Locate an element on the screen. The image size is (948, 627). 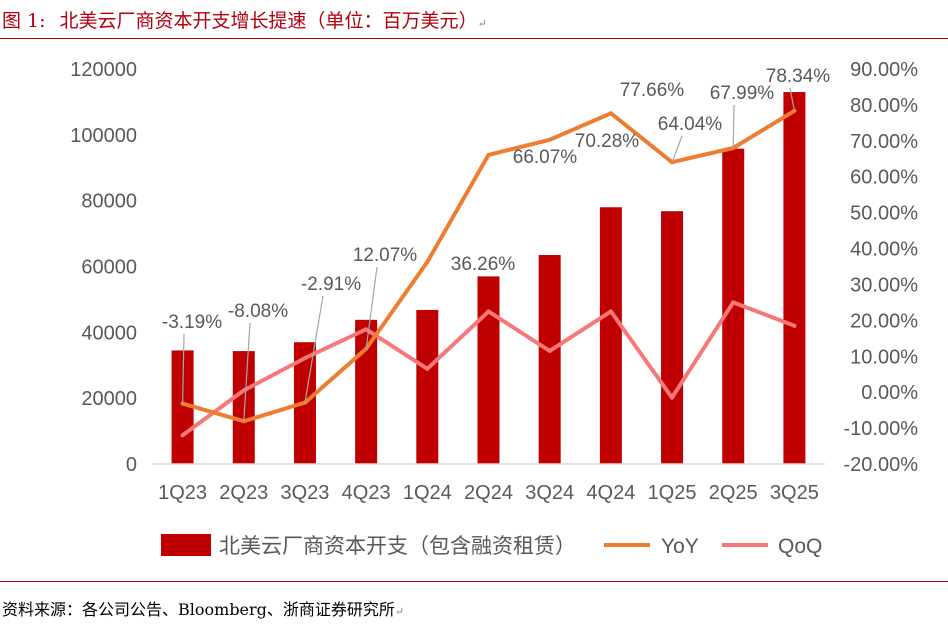
figure-label: 图 1: is located at coordinates (24, 21).